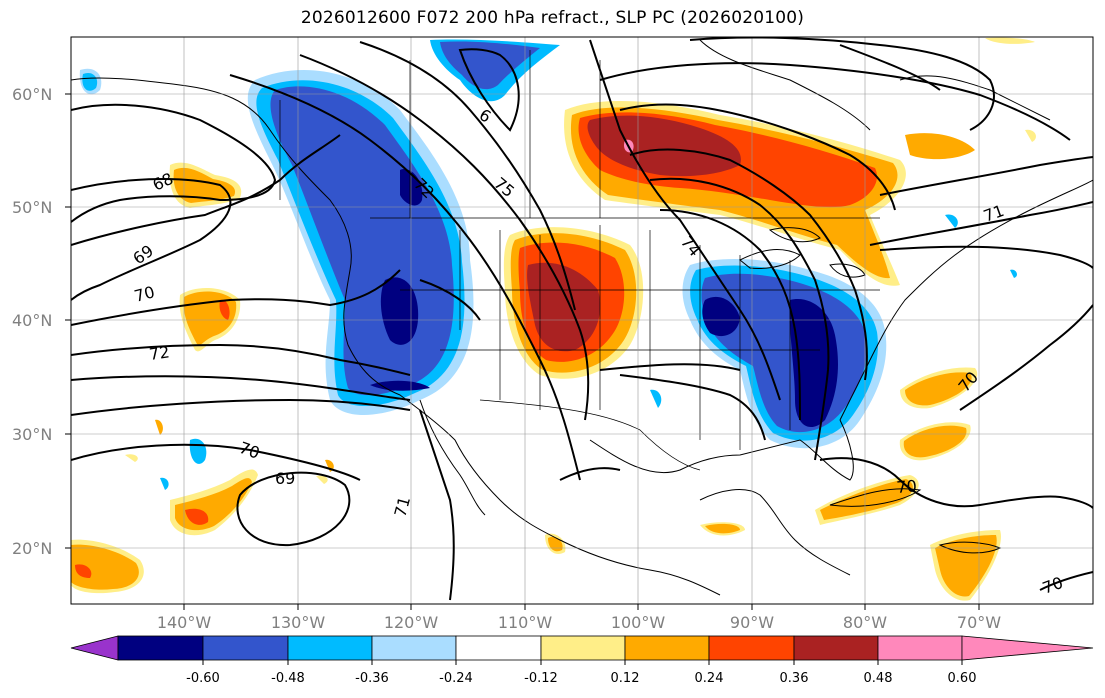 This screenshot has height=698, width=1105. What do you see at coordinates (32, 207) in the screenshot?
I see `lat-label: 50°N` at bounding box center [32, 207].